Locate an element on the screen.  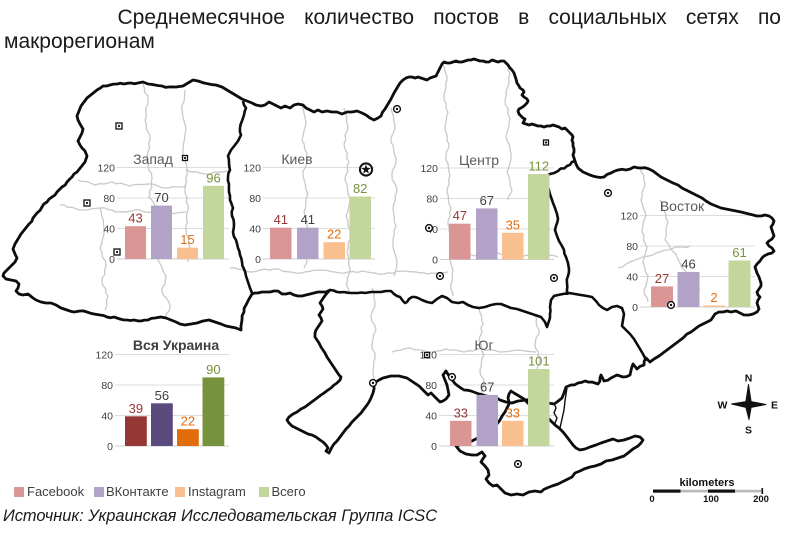
svg-text: 35 is located at coordinates (513, 224).